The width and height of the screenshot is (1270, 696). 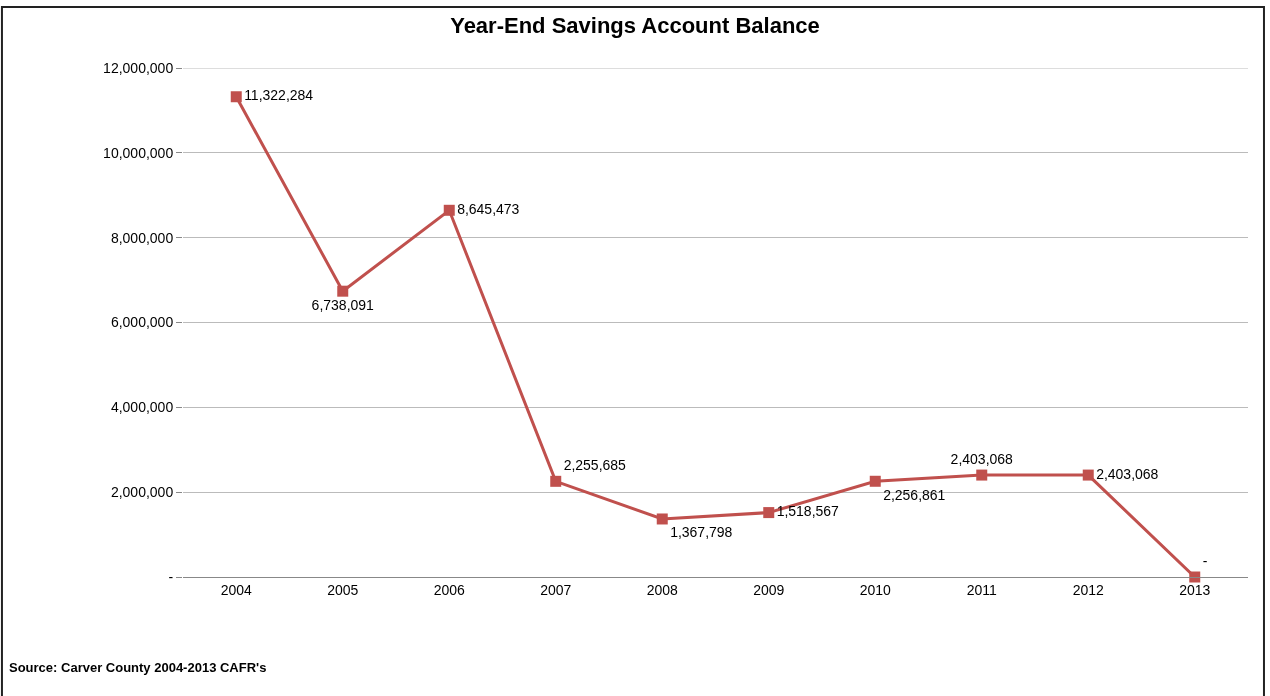 I want to click on x-tick-label: 2008, so click(x=662, y=589).